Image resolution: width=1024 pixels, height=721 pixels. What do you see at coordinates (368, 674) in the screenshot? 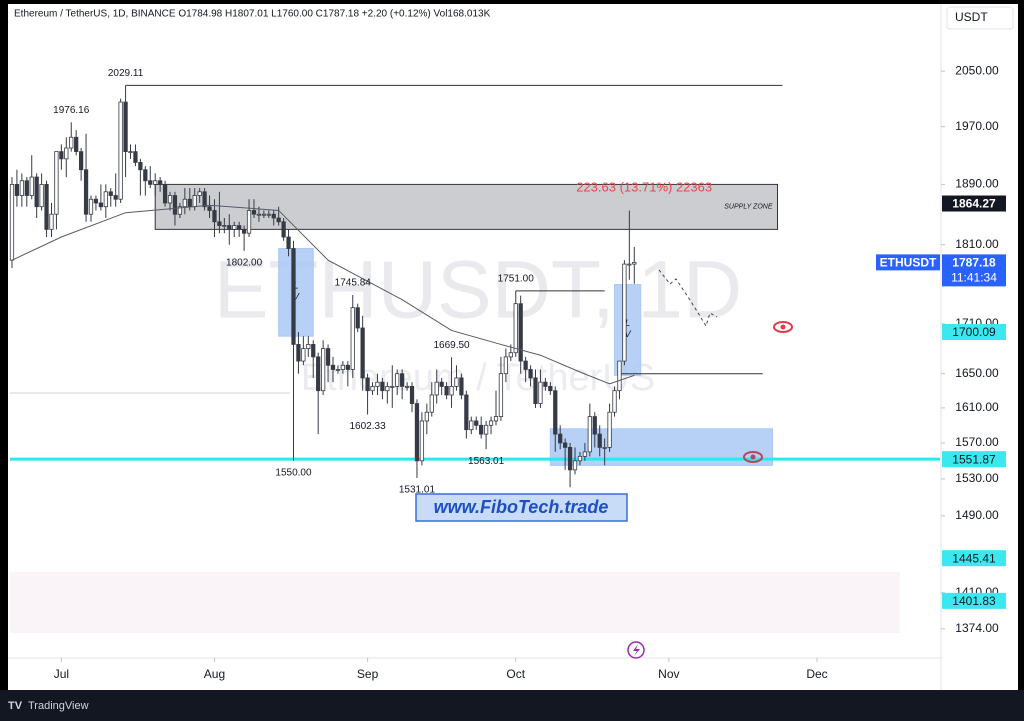
I see `x-tick-label: Sep` at bounding box center [368, 674].